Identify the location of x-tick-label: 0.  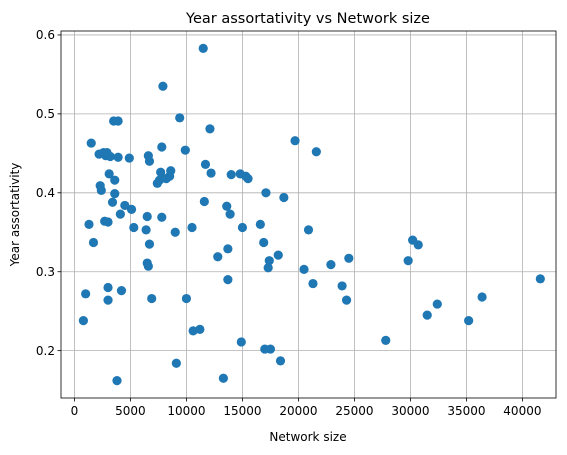
(75, 411).